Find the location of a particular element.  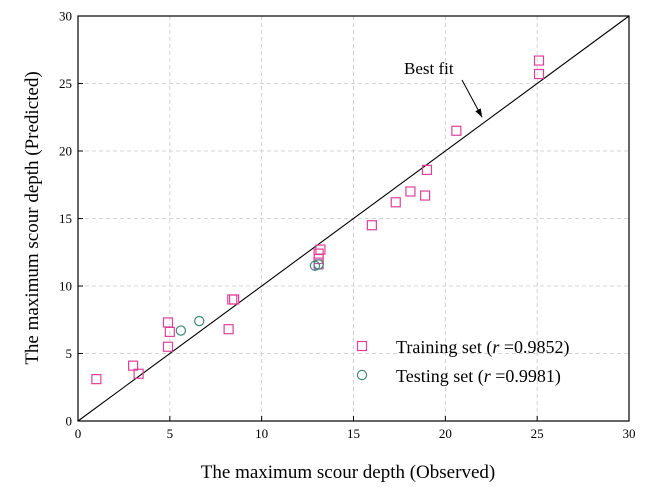

y-tick-label-0: 0 is located at coordinates (69, 421).